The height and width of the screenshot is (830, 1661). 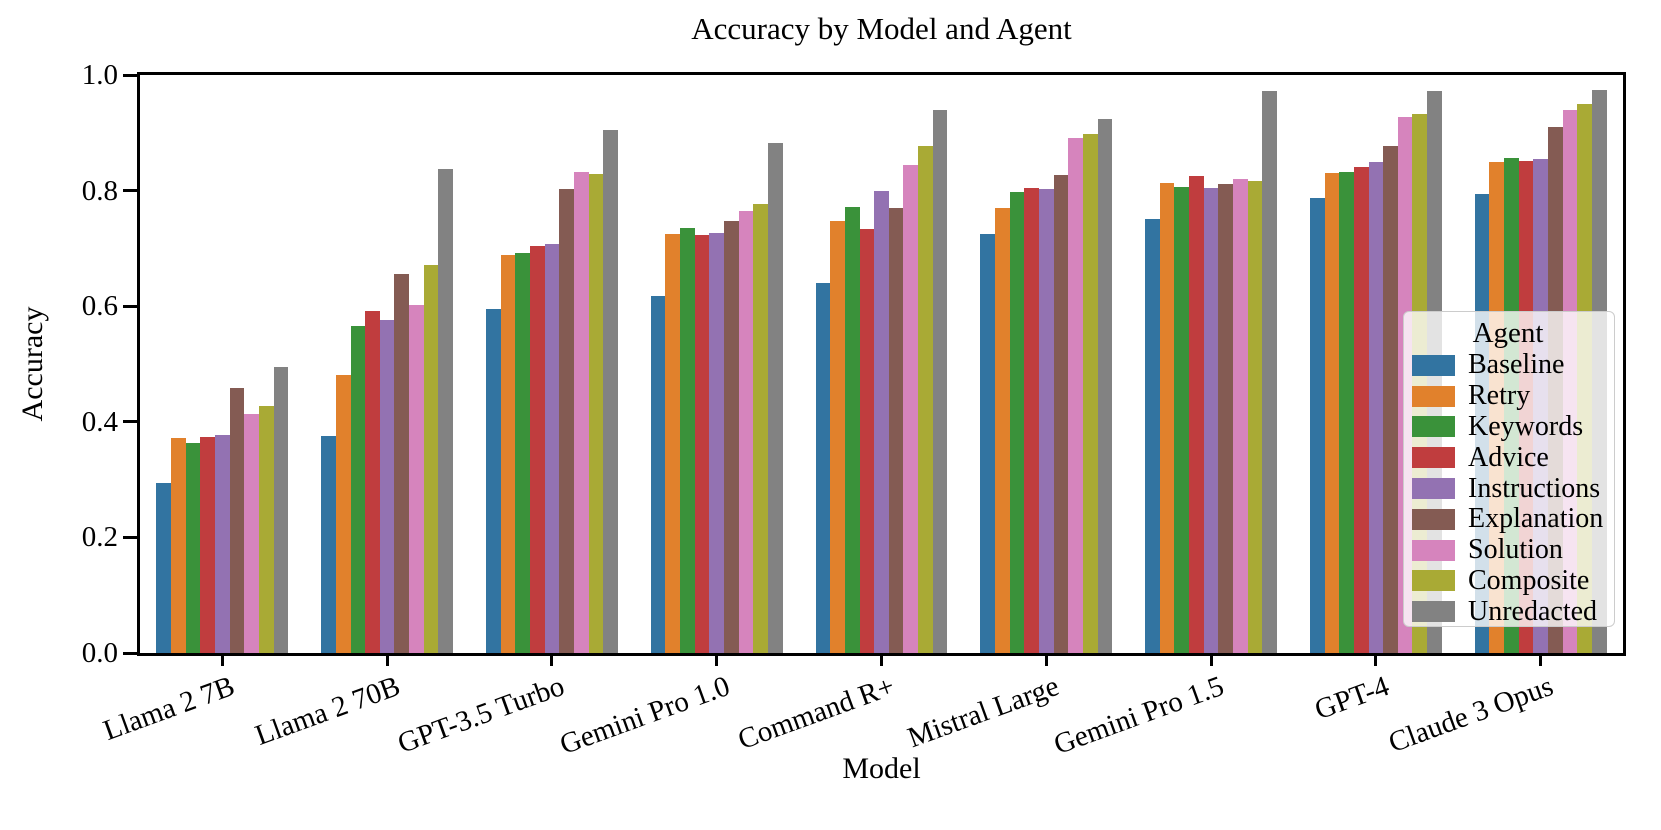 I want to click on legend-item-explanation: Explanation, so click(x=1508, y=519).